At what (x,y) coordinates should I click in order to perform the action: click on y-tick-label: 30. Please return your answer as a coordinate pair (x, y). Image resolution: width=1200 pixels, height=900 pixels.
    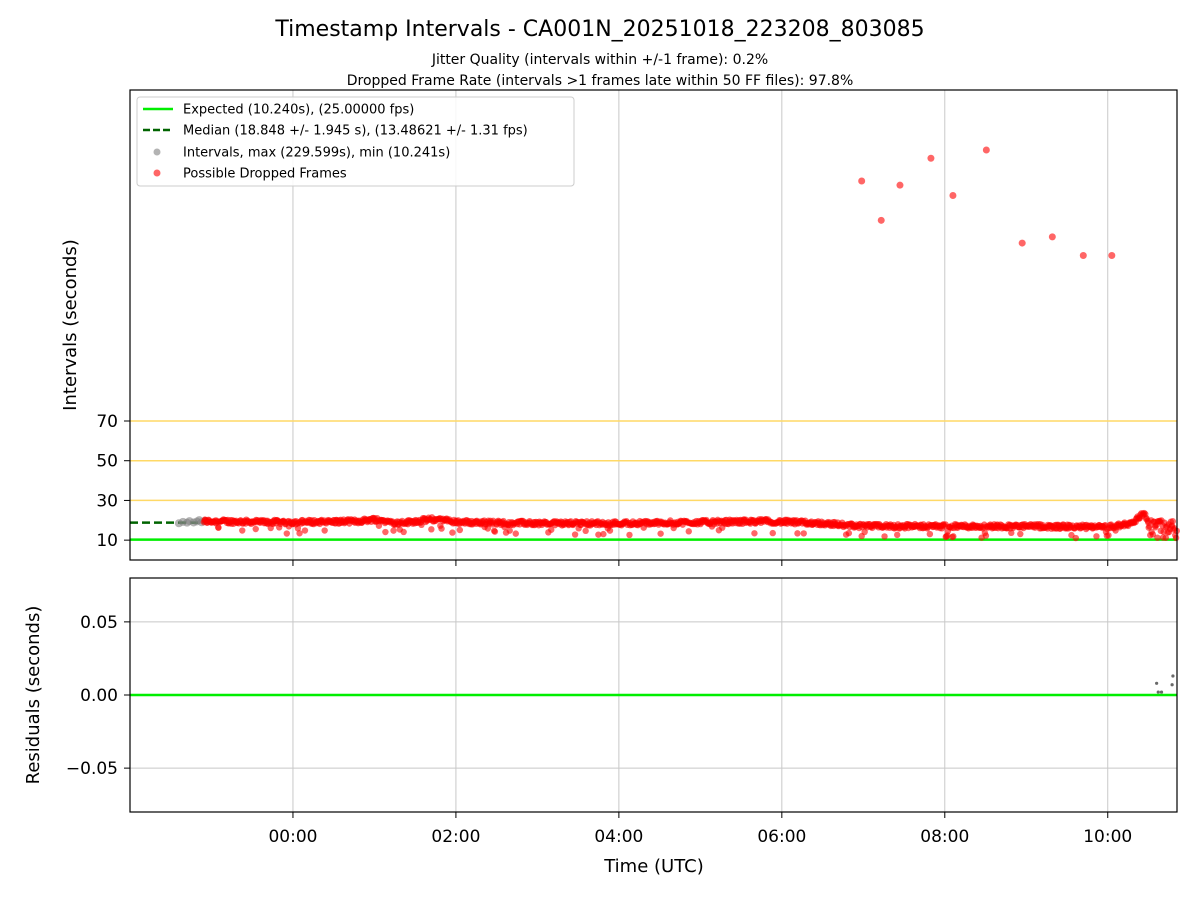
    Looking at the image, I should click on (107, 501).